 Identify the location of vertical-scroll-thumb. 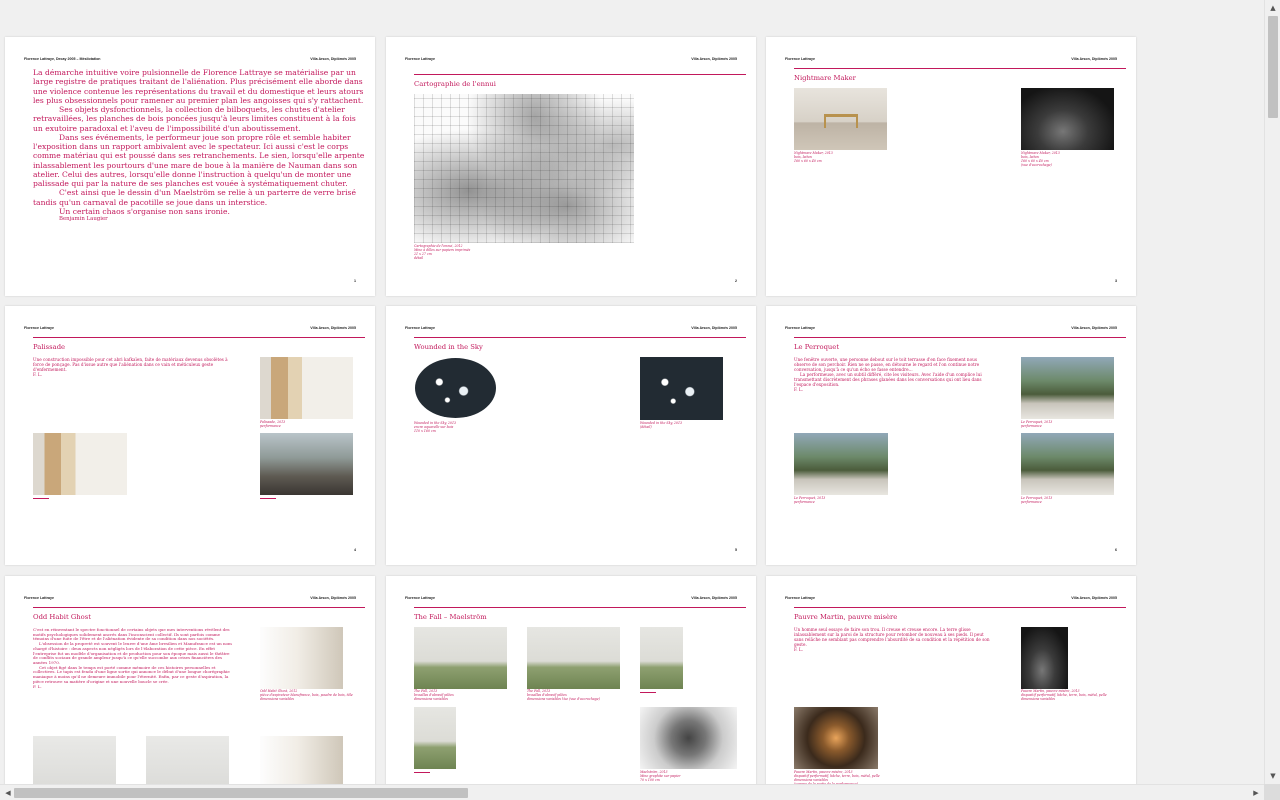
(1273, 67).